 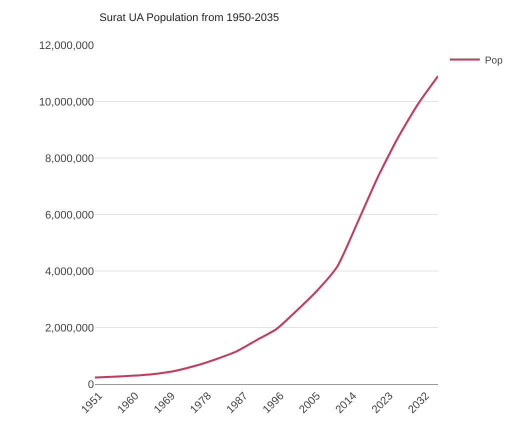 What do you see at coordinates (69, 328) in the screenshot?
I see `y-tick-label: 2,000,000` at bounding box center [69, 328].